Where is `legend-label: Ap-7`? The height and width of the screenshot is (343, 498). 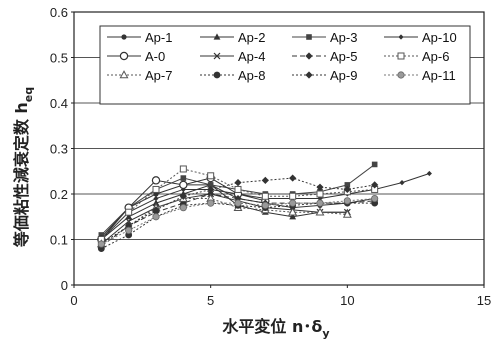
legend-label: Ap-7 is located at coordinates (158, 75).